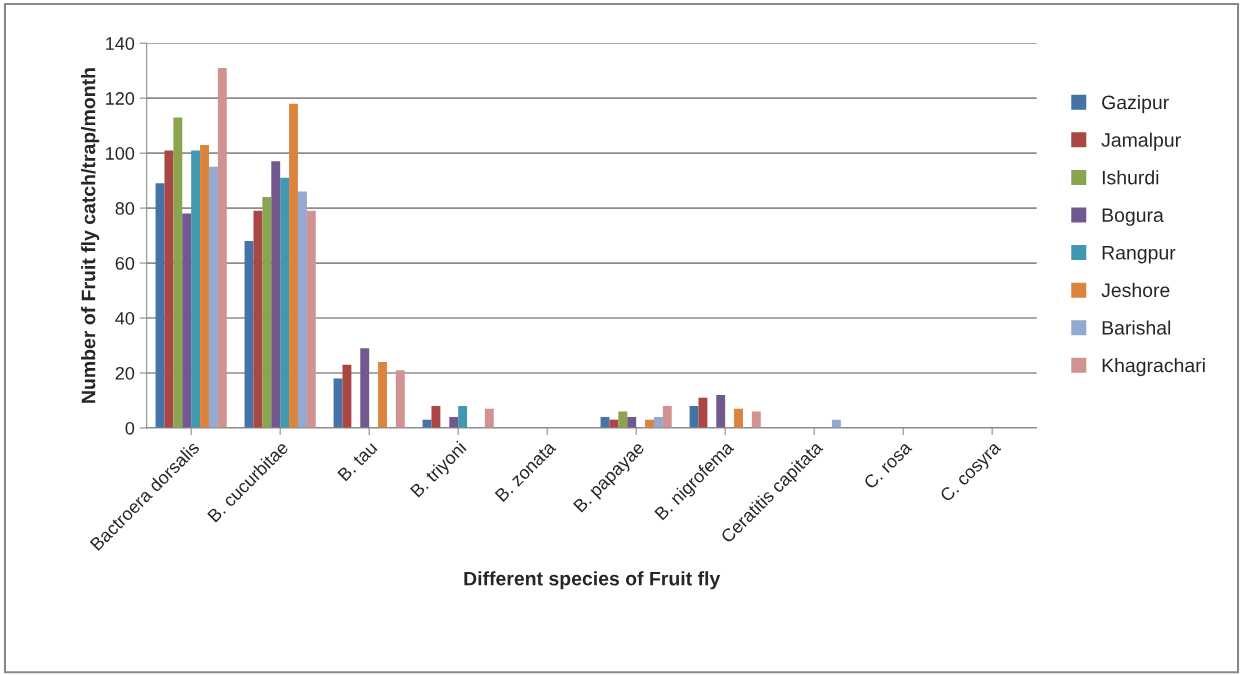 The height and width of the screenshot is (675, 1243). What do you see at coordinates (125, 373) in the screenshot?
I see `y-tick-label: 20` at bounding box center [125, 373].